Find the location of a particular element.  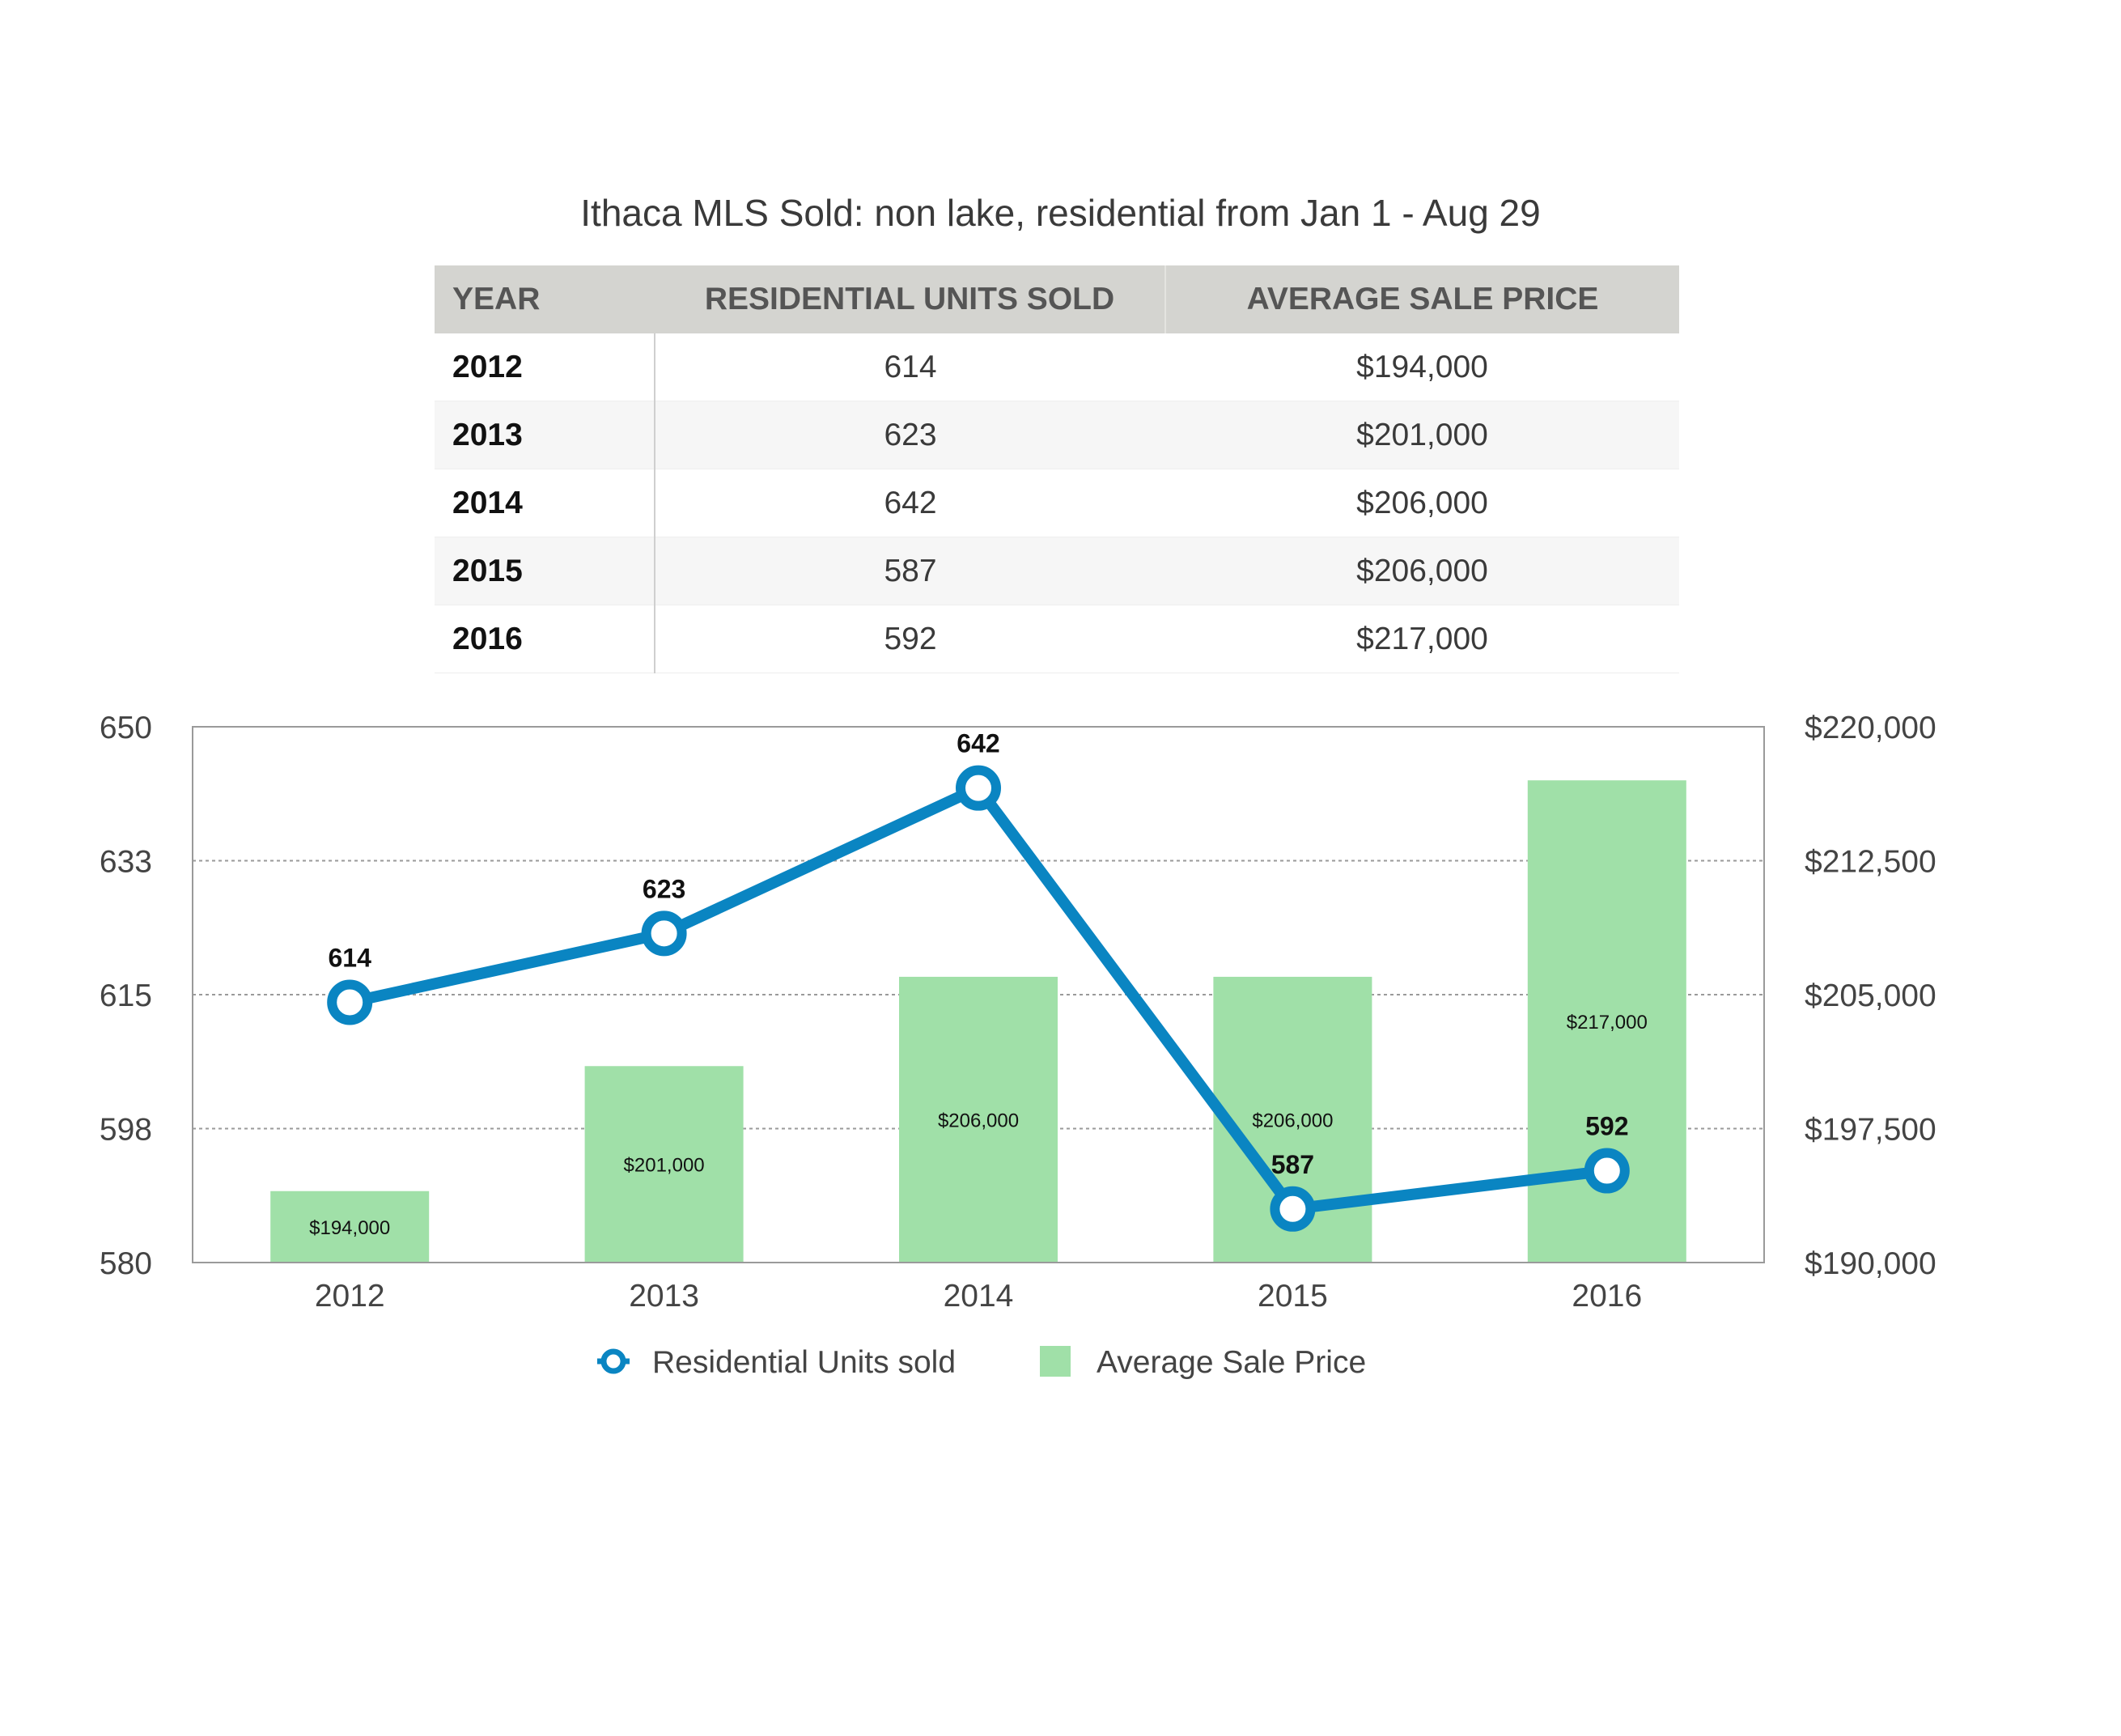

line-point-2012 is located at coordinates (350, 1002).